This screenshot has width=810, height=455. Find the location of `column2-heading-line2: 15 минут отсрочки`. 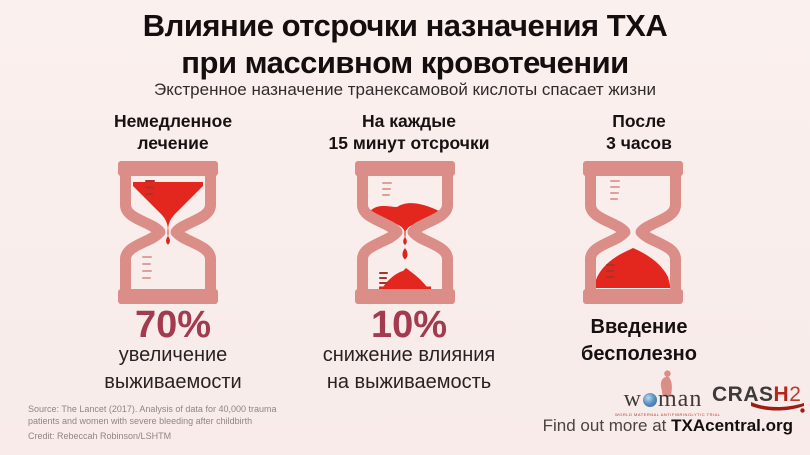

column2-heading-line2: 15 минут отсрочки is located at coordinates (409, 143).